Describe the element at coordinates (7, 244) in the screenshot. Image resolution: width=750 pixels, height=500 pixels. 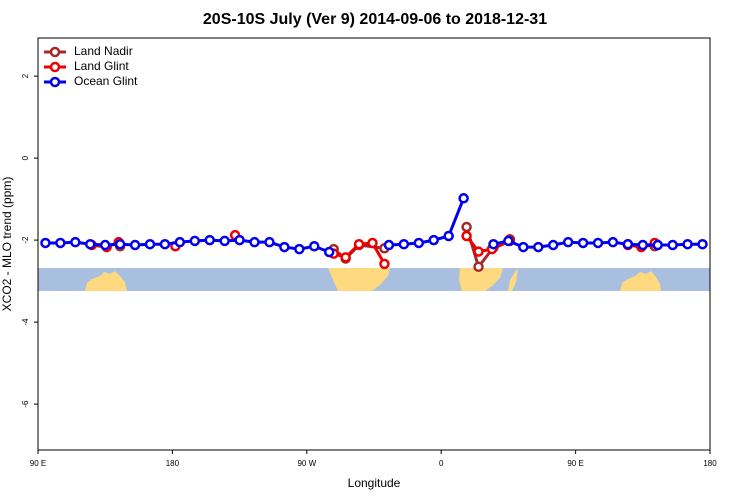
I see `y-axis-label: XCO2 - MLO trend (ppm)` at that location.